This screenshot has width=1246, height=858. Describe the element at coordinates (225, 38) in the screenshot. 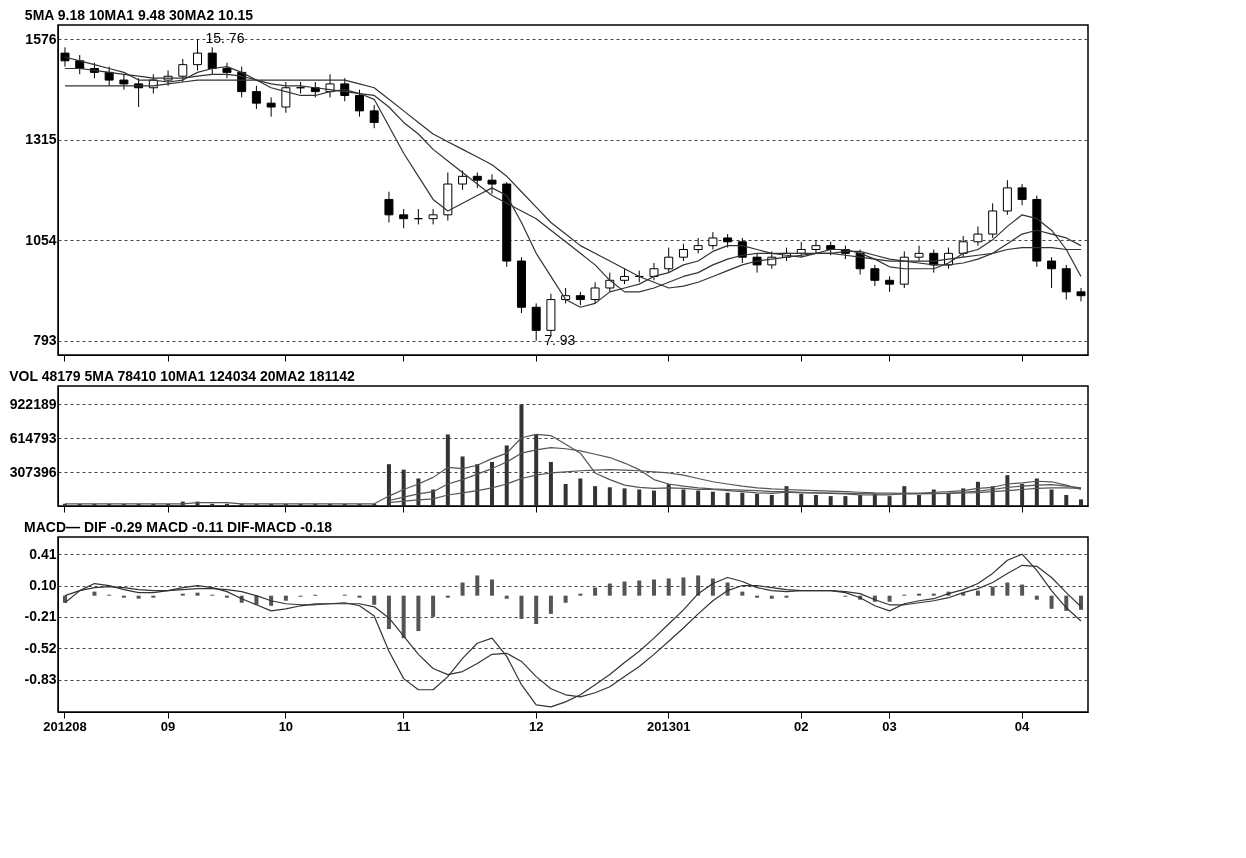

I see `annotation: 15. 76` at that location.